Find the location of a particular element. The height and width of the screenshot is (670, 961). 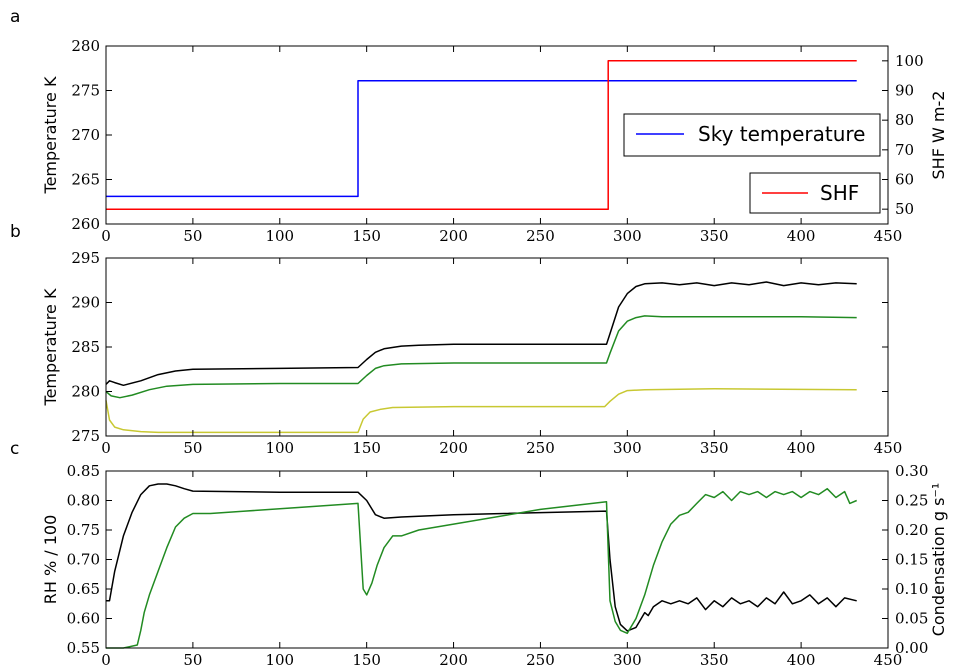

legend-sky-temperature: Sky temperature is located at coordinates (752, 135).